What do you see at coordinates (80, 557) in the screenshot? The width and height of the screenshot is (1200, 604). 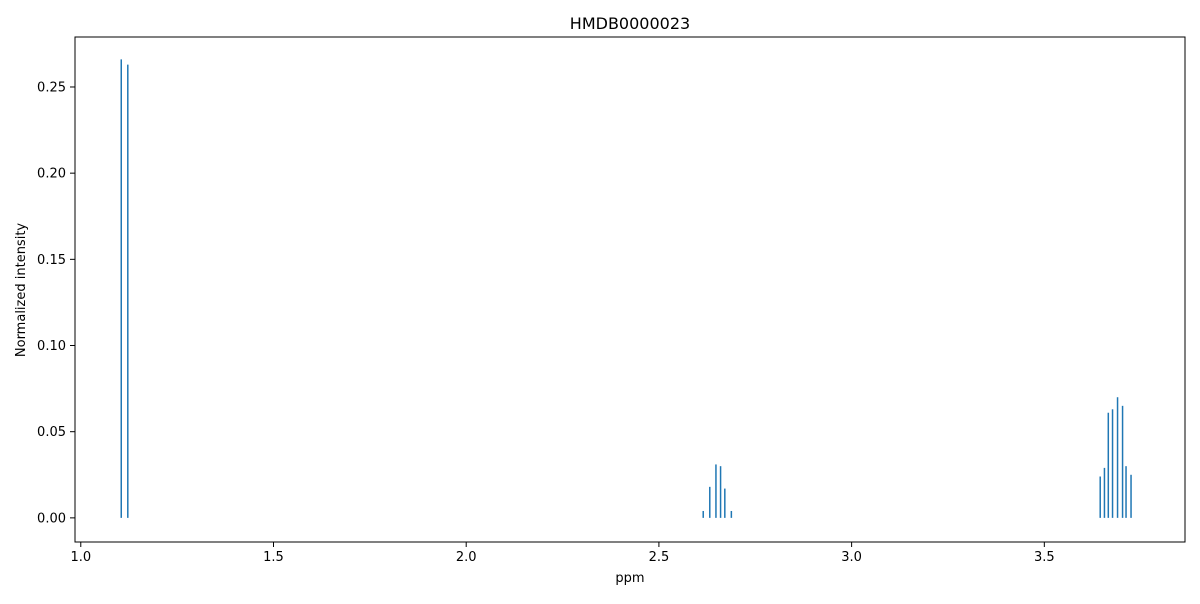 I see `x-tick-label: 1.0` at bounding box center [80, 557].